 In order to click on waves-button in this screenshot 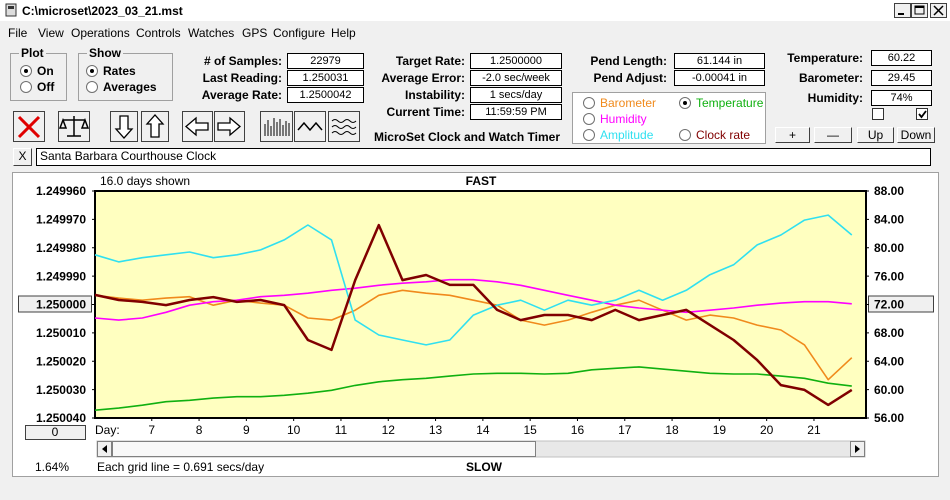, I will do `click(344, 126)`.